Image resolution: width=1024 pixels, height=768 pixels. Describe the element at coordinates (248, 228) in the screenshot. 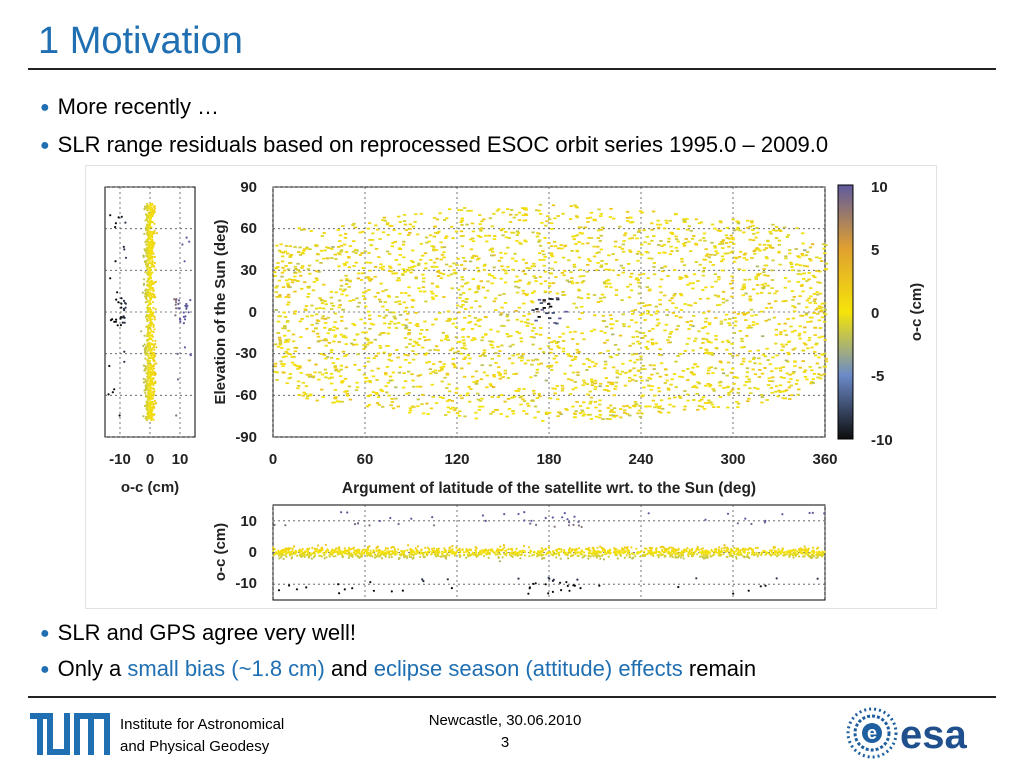

I see `y-tick-label: 60` at that location.